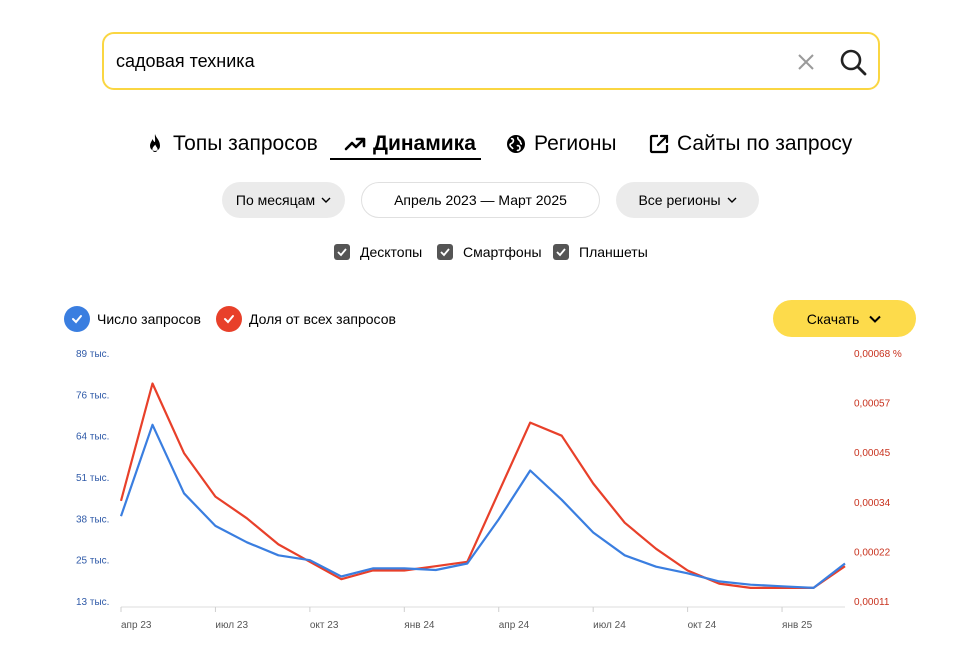 This screenshot has width=953, height=661. I want to click on x-tick-label: окт 23, so click(324, 625).